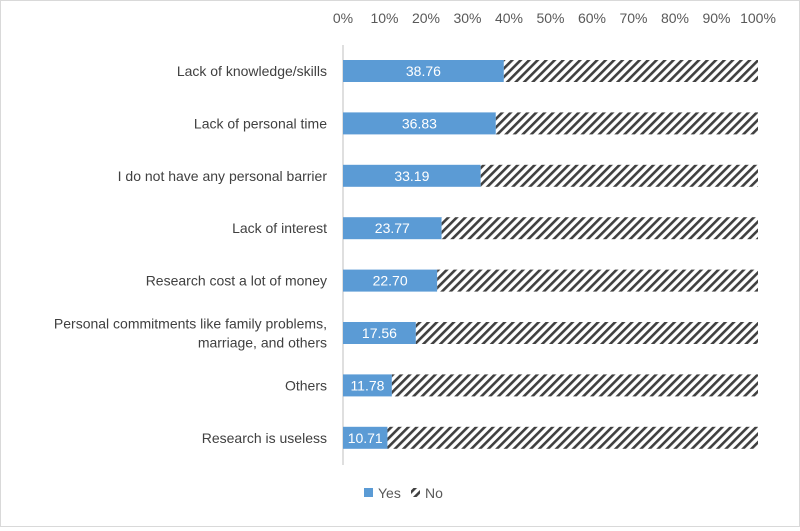 This screenshot has width=800, height=531. I want to click on data-label: 23.77, so click(392, 228).